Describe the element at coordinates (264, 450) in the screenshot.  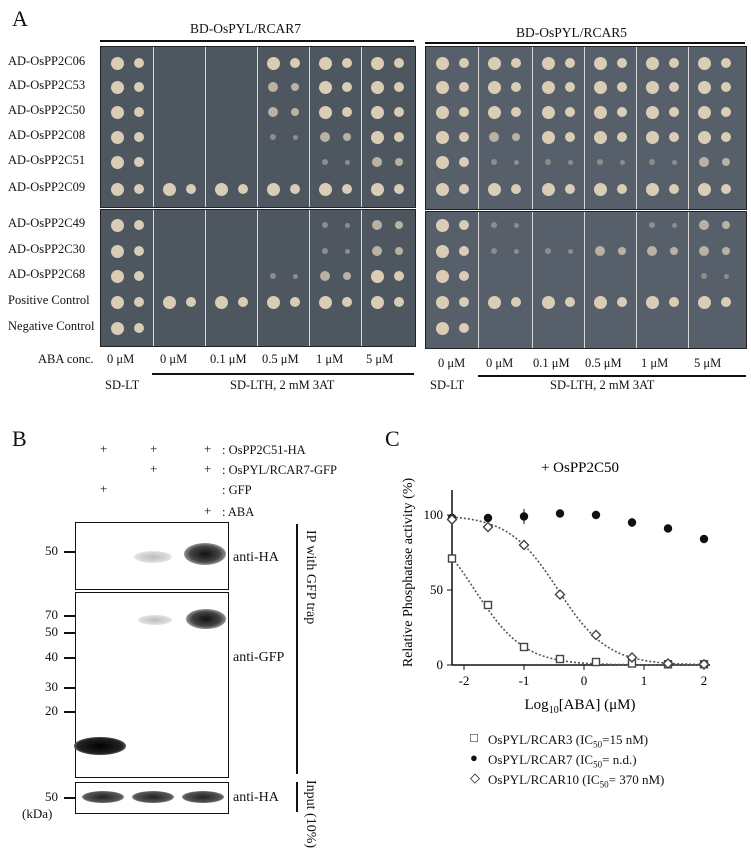
I see `condition-label: : OsPP2C51-HA` at that location.